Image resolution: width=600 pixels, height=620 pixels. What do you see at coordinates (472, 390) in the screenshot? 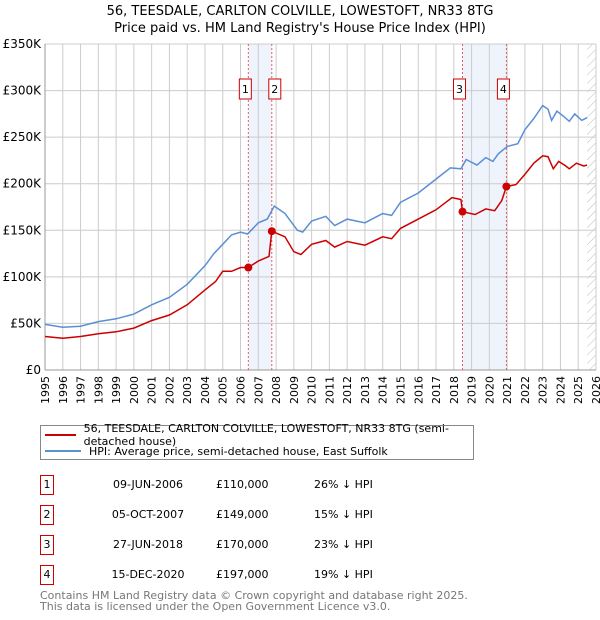
I see `x-tick-label: 2019` at bounding box center [472, 390].